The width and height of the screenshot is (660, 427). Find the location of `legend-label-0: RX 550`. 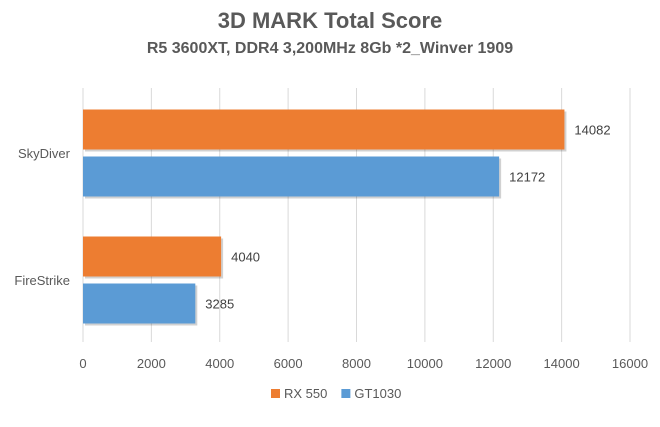

legend-label-0: RX 550 is located at coordinates (305, 393).